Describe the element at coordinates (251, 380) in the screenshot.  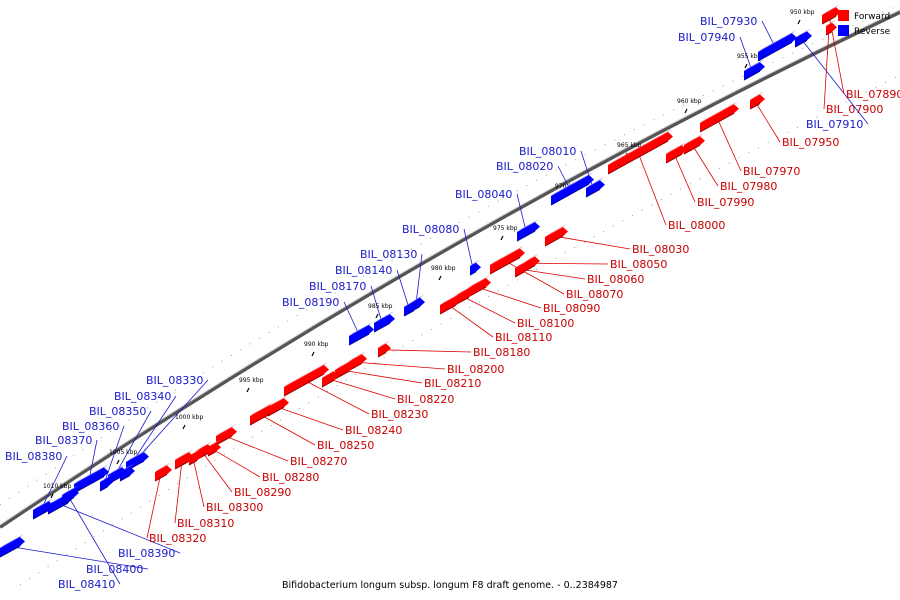
I see `tick-label: 995 kbp` at that location.